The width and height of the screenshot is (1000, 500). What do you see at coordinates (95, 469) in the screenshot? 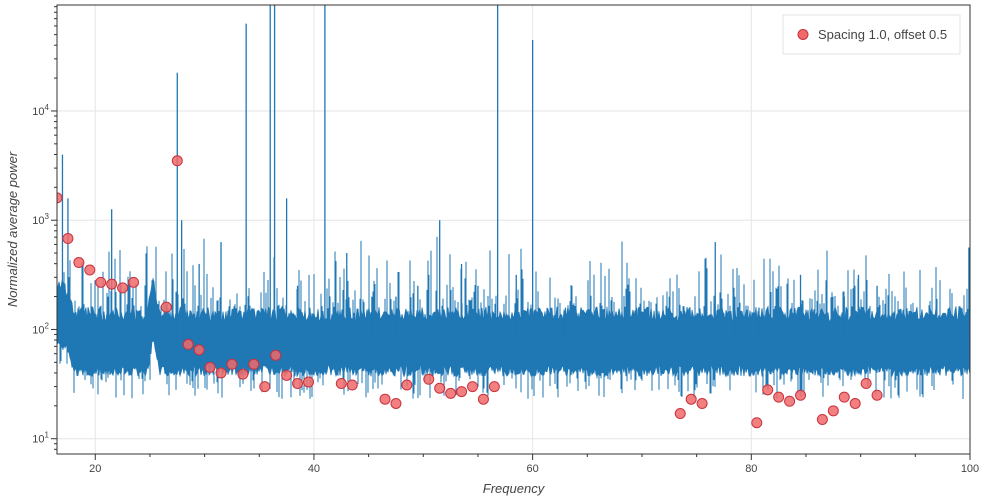
I see `x-tick-label: 20` at bounding box center [95, 469].